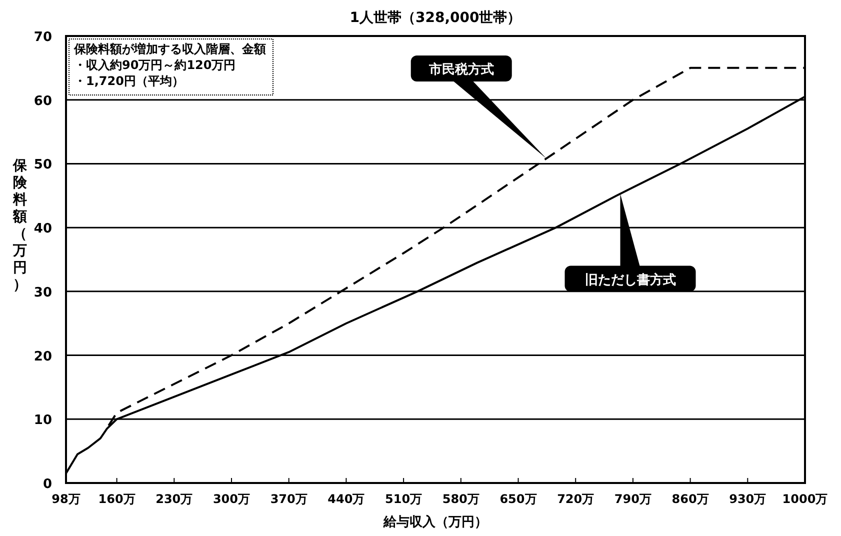 The width and height of the screenshot is (841, 536). I want to click on x-tick-label: 160万, so click(117, 499).